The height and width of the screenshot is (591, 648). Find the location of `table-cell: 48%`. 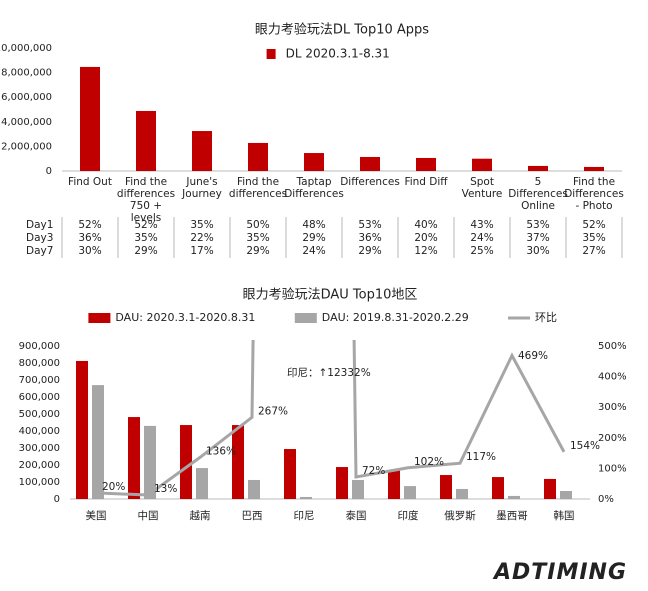

table-cell: 48% is located at coordinates (313, 225).